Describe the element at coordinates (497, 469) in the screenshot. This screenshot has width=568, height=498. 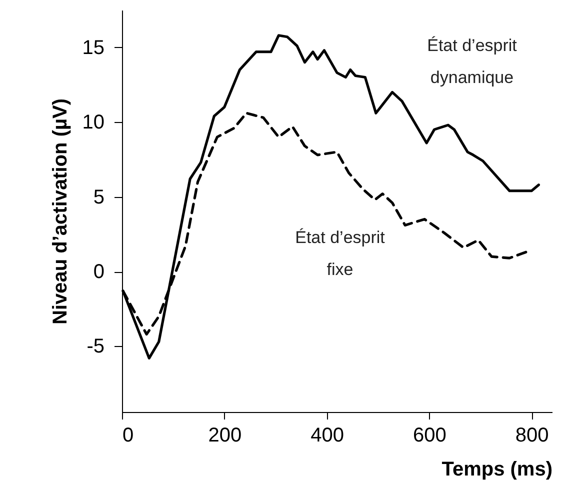
I see `x-axis-title: Temps (ms)` at that location.